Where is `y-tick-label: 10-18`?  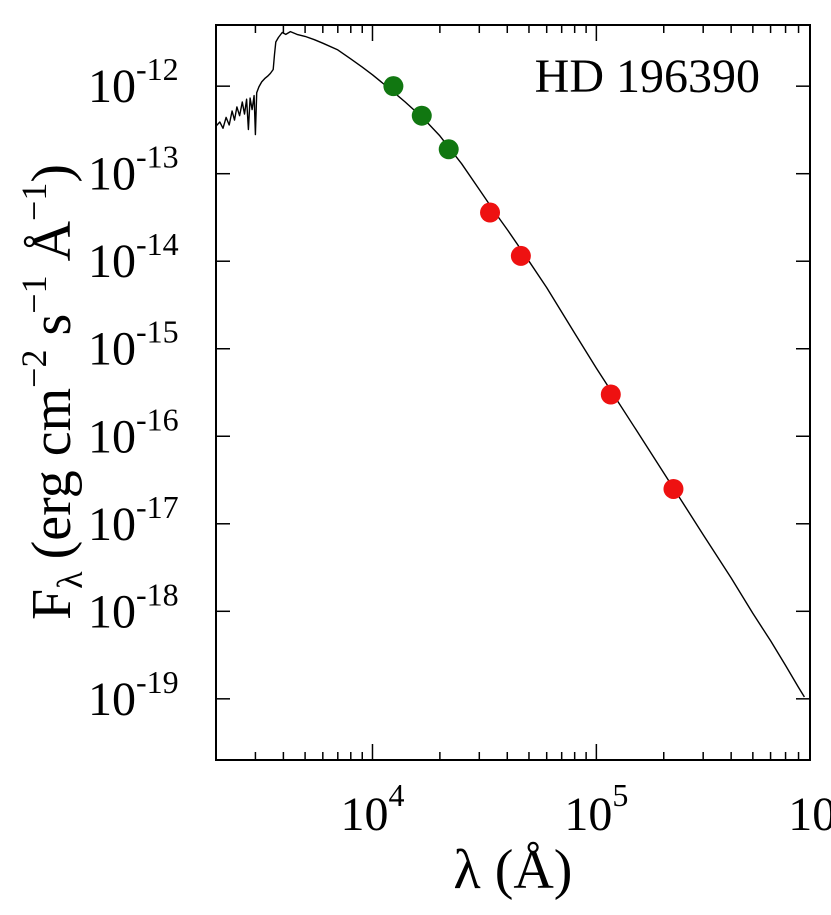
y-tick-label: 10-18 is located at coordinates (133, 607).